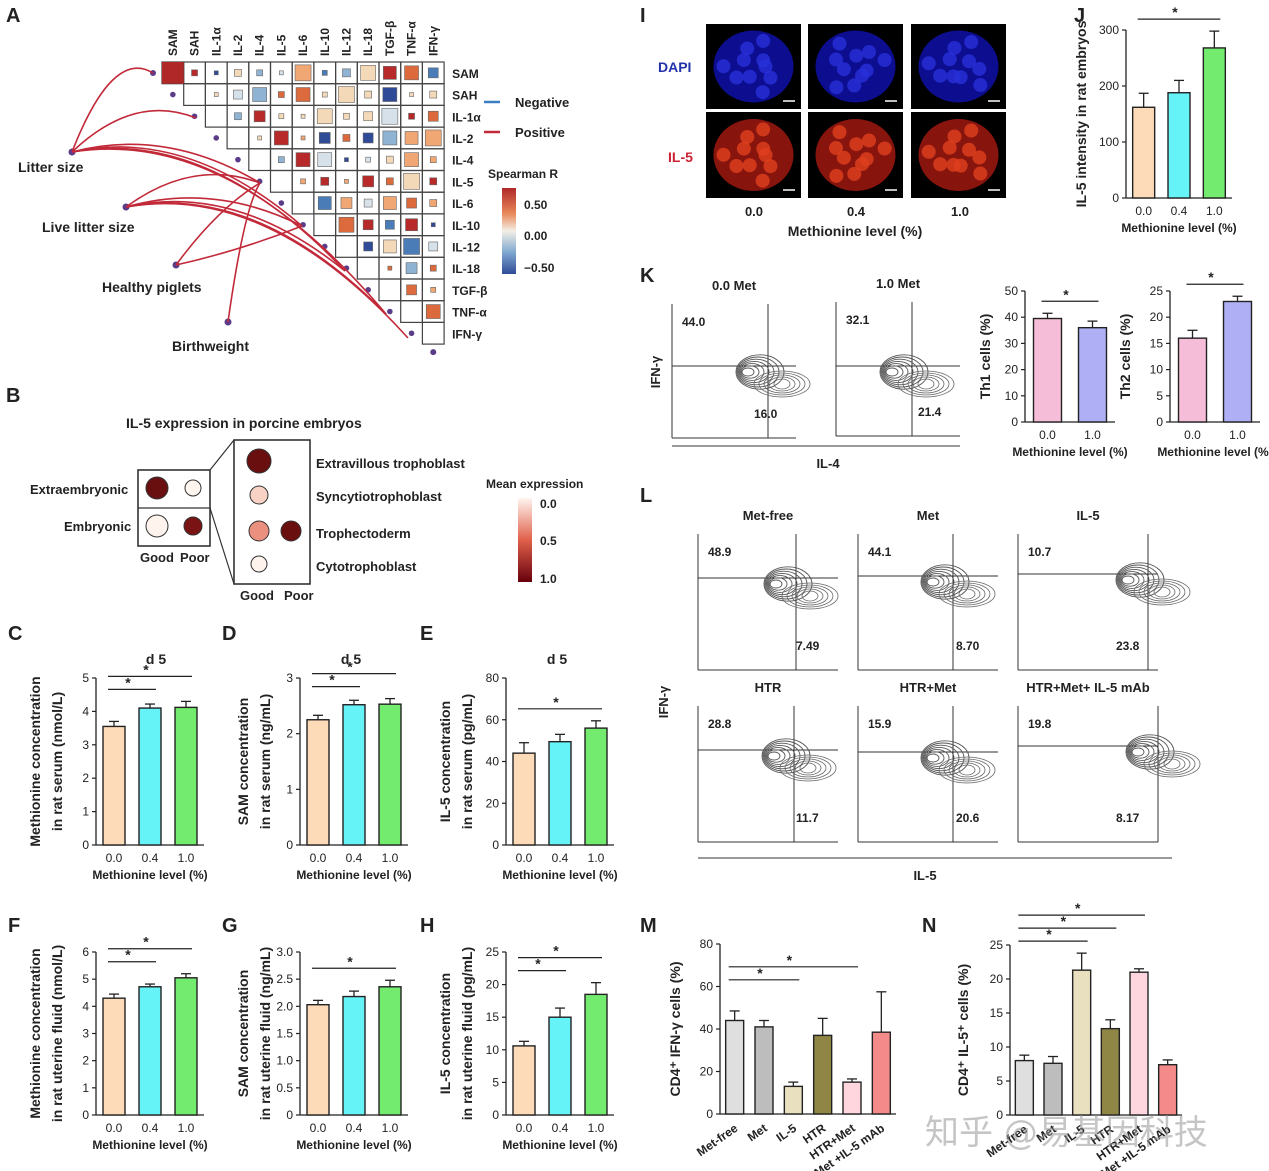 The width and height of the screenshot is (1269, 1171). What do you see at coordinates (195, 557) in the screenshot?
I see `col-label: Poor` at bounding box center [195, 557].